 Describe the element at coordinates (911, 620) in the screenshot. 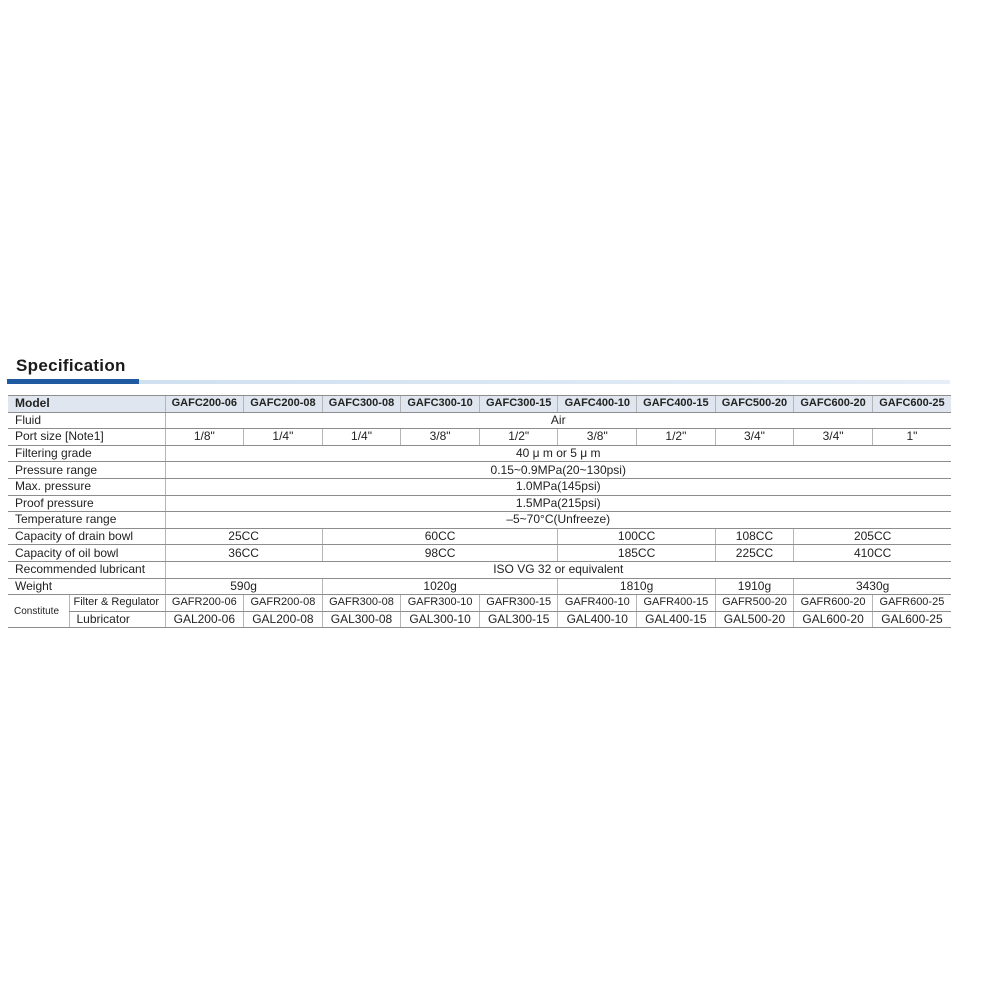

I see `constitute-model: GAL600-25` at that location.